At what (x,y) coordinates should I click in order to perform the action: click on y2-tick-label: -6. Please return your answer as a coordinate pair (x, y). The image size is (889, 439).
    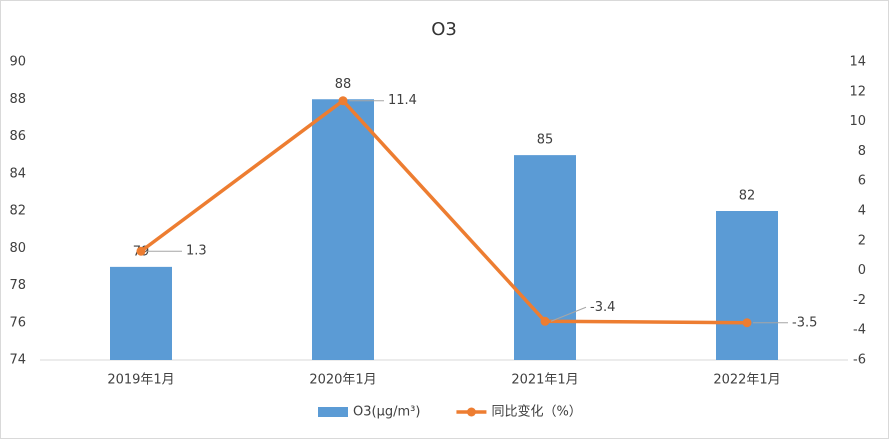
    Looking at the image, I should click on (859, 360).